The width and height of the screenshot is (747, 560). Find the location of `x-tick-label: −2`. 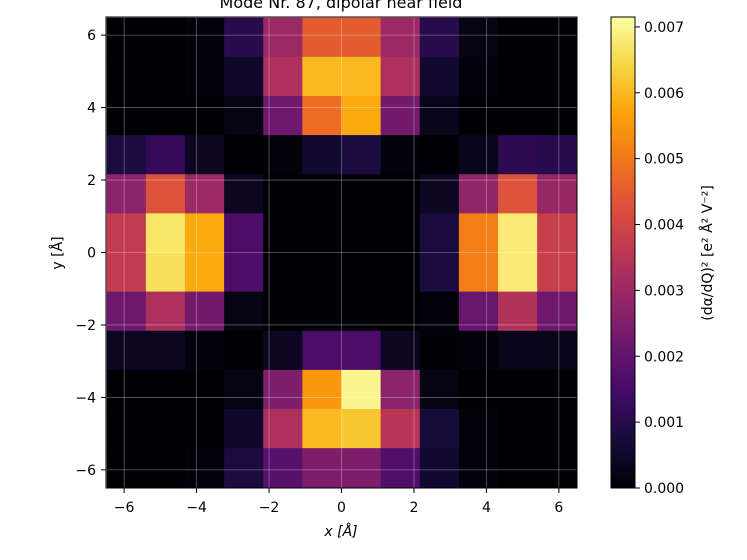

x-tick-label: −2 is located at coordinates (269, 508).